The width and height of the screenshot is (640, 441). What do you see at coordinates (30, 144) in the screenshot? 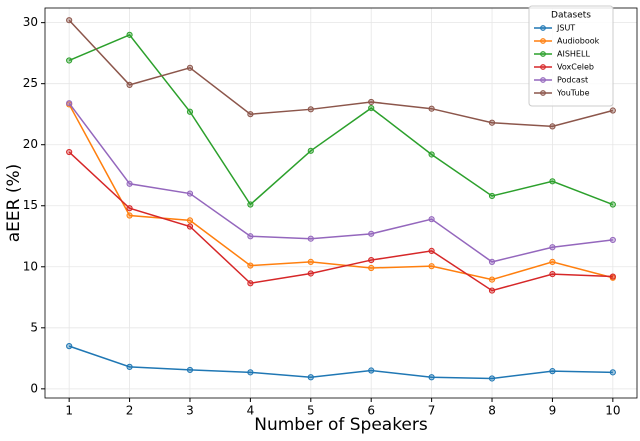
I see `y-tick-label: 20` at bounding box center [30, 144].